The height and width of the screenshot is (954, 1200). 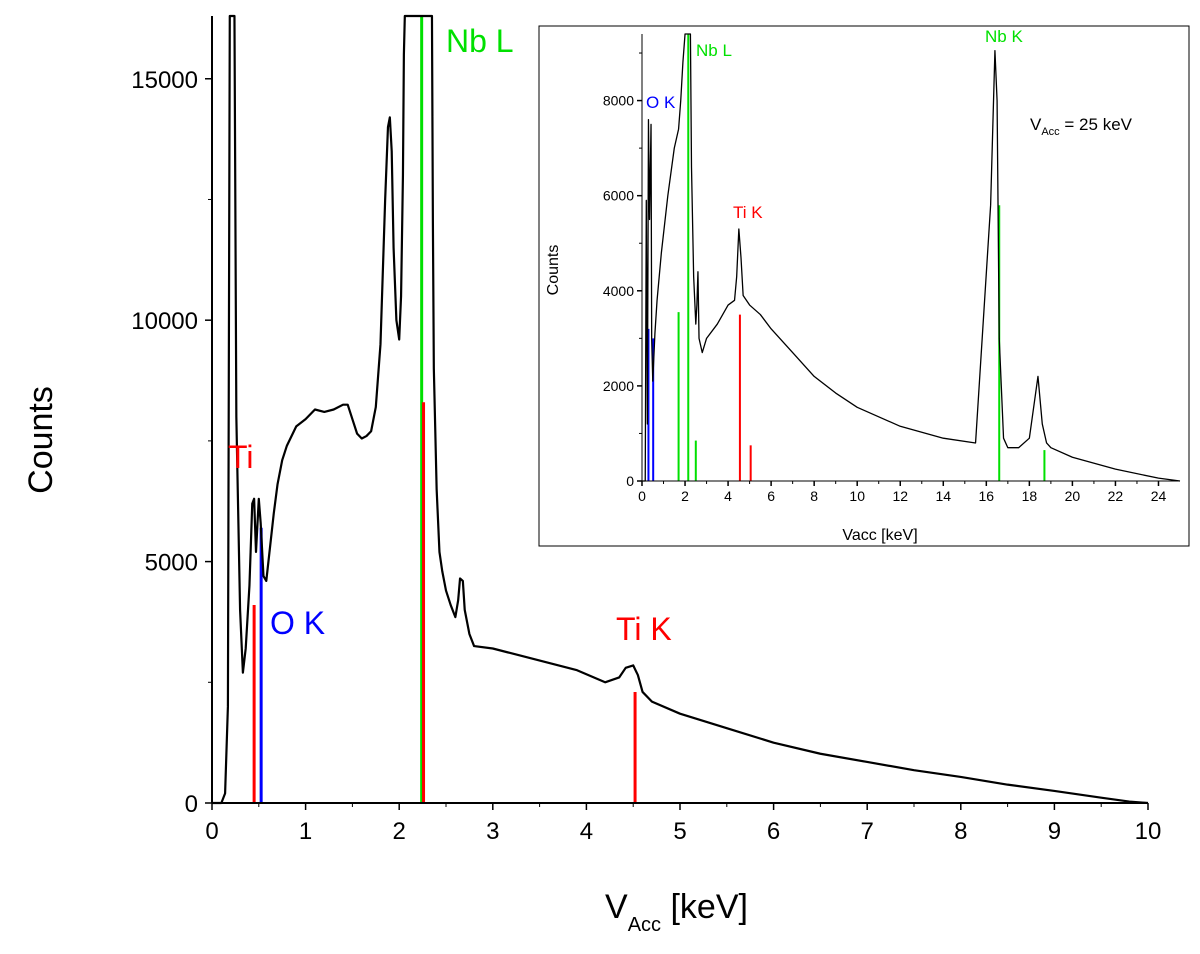 I want to click on inset-annotation-nb-l: Nb L, so click(x=714, y=50).